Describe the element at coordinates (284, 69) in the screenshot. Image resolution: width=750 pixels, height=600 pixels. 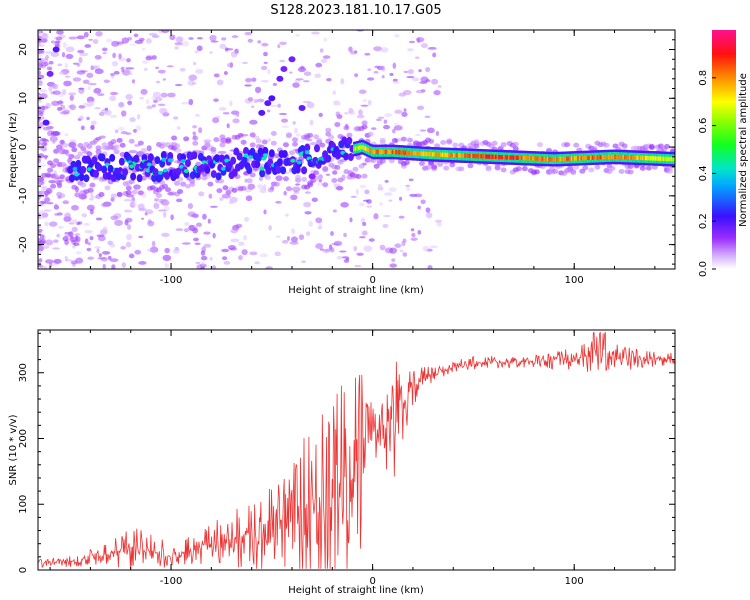
I see `isolated-blob` at that location.